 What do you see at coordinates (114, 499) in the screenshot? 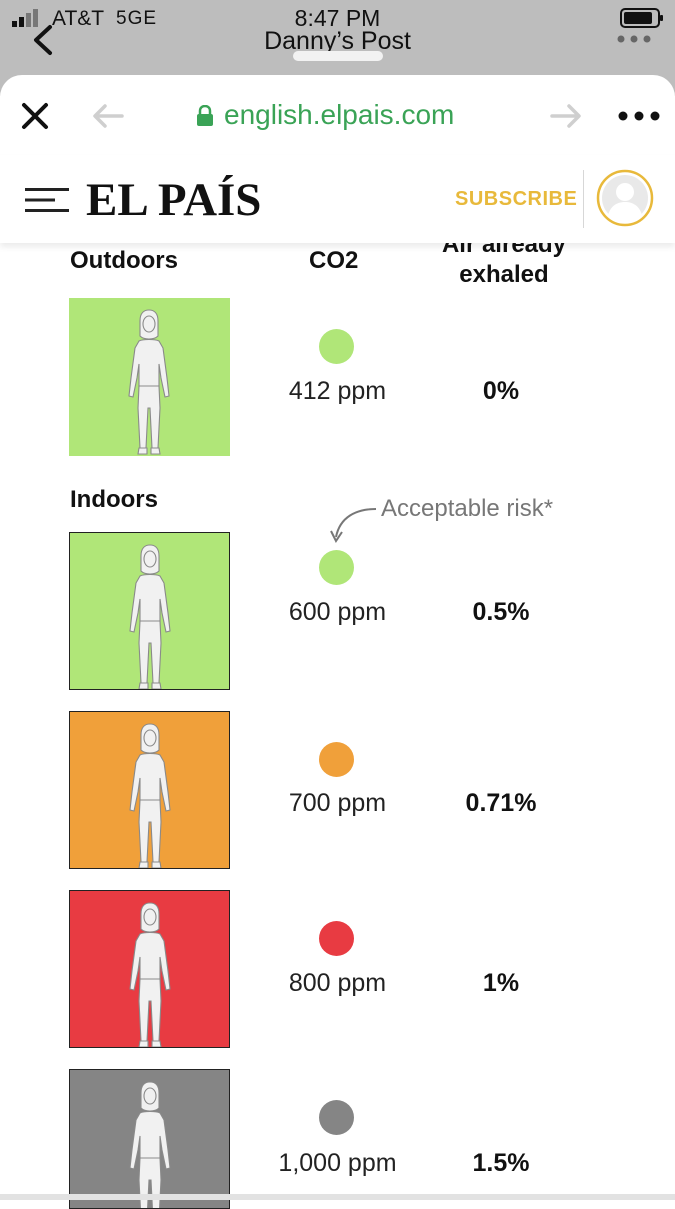
I see `indoors-header: Indoors` at bounding box center [114, 499].